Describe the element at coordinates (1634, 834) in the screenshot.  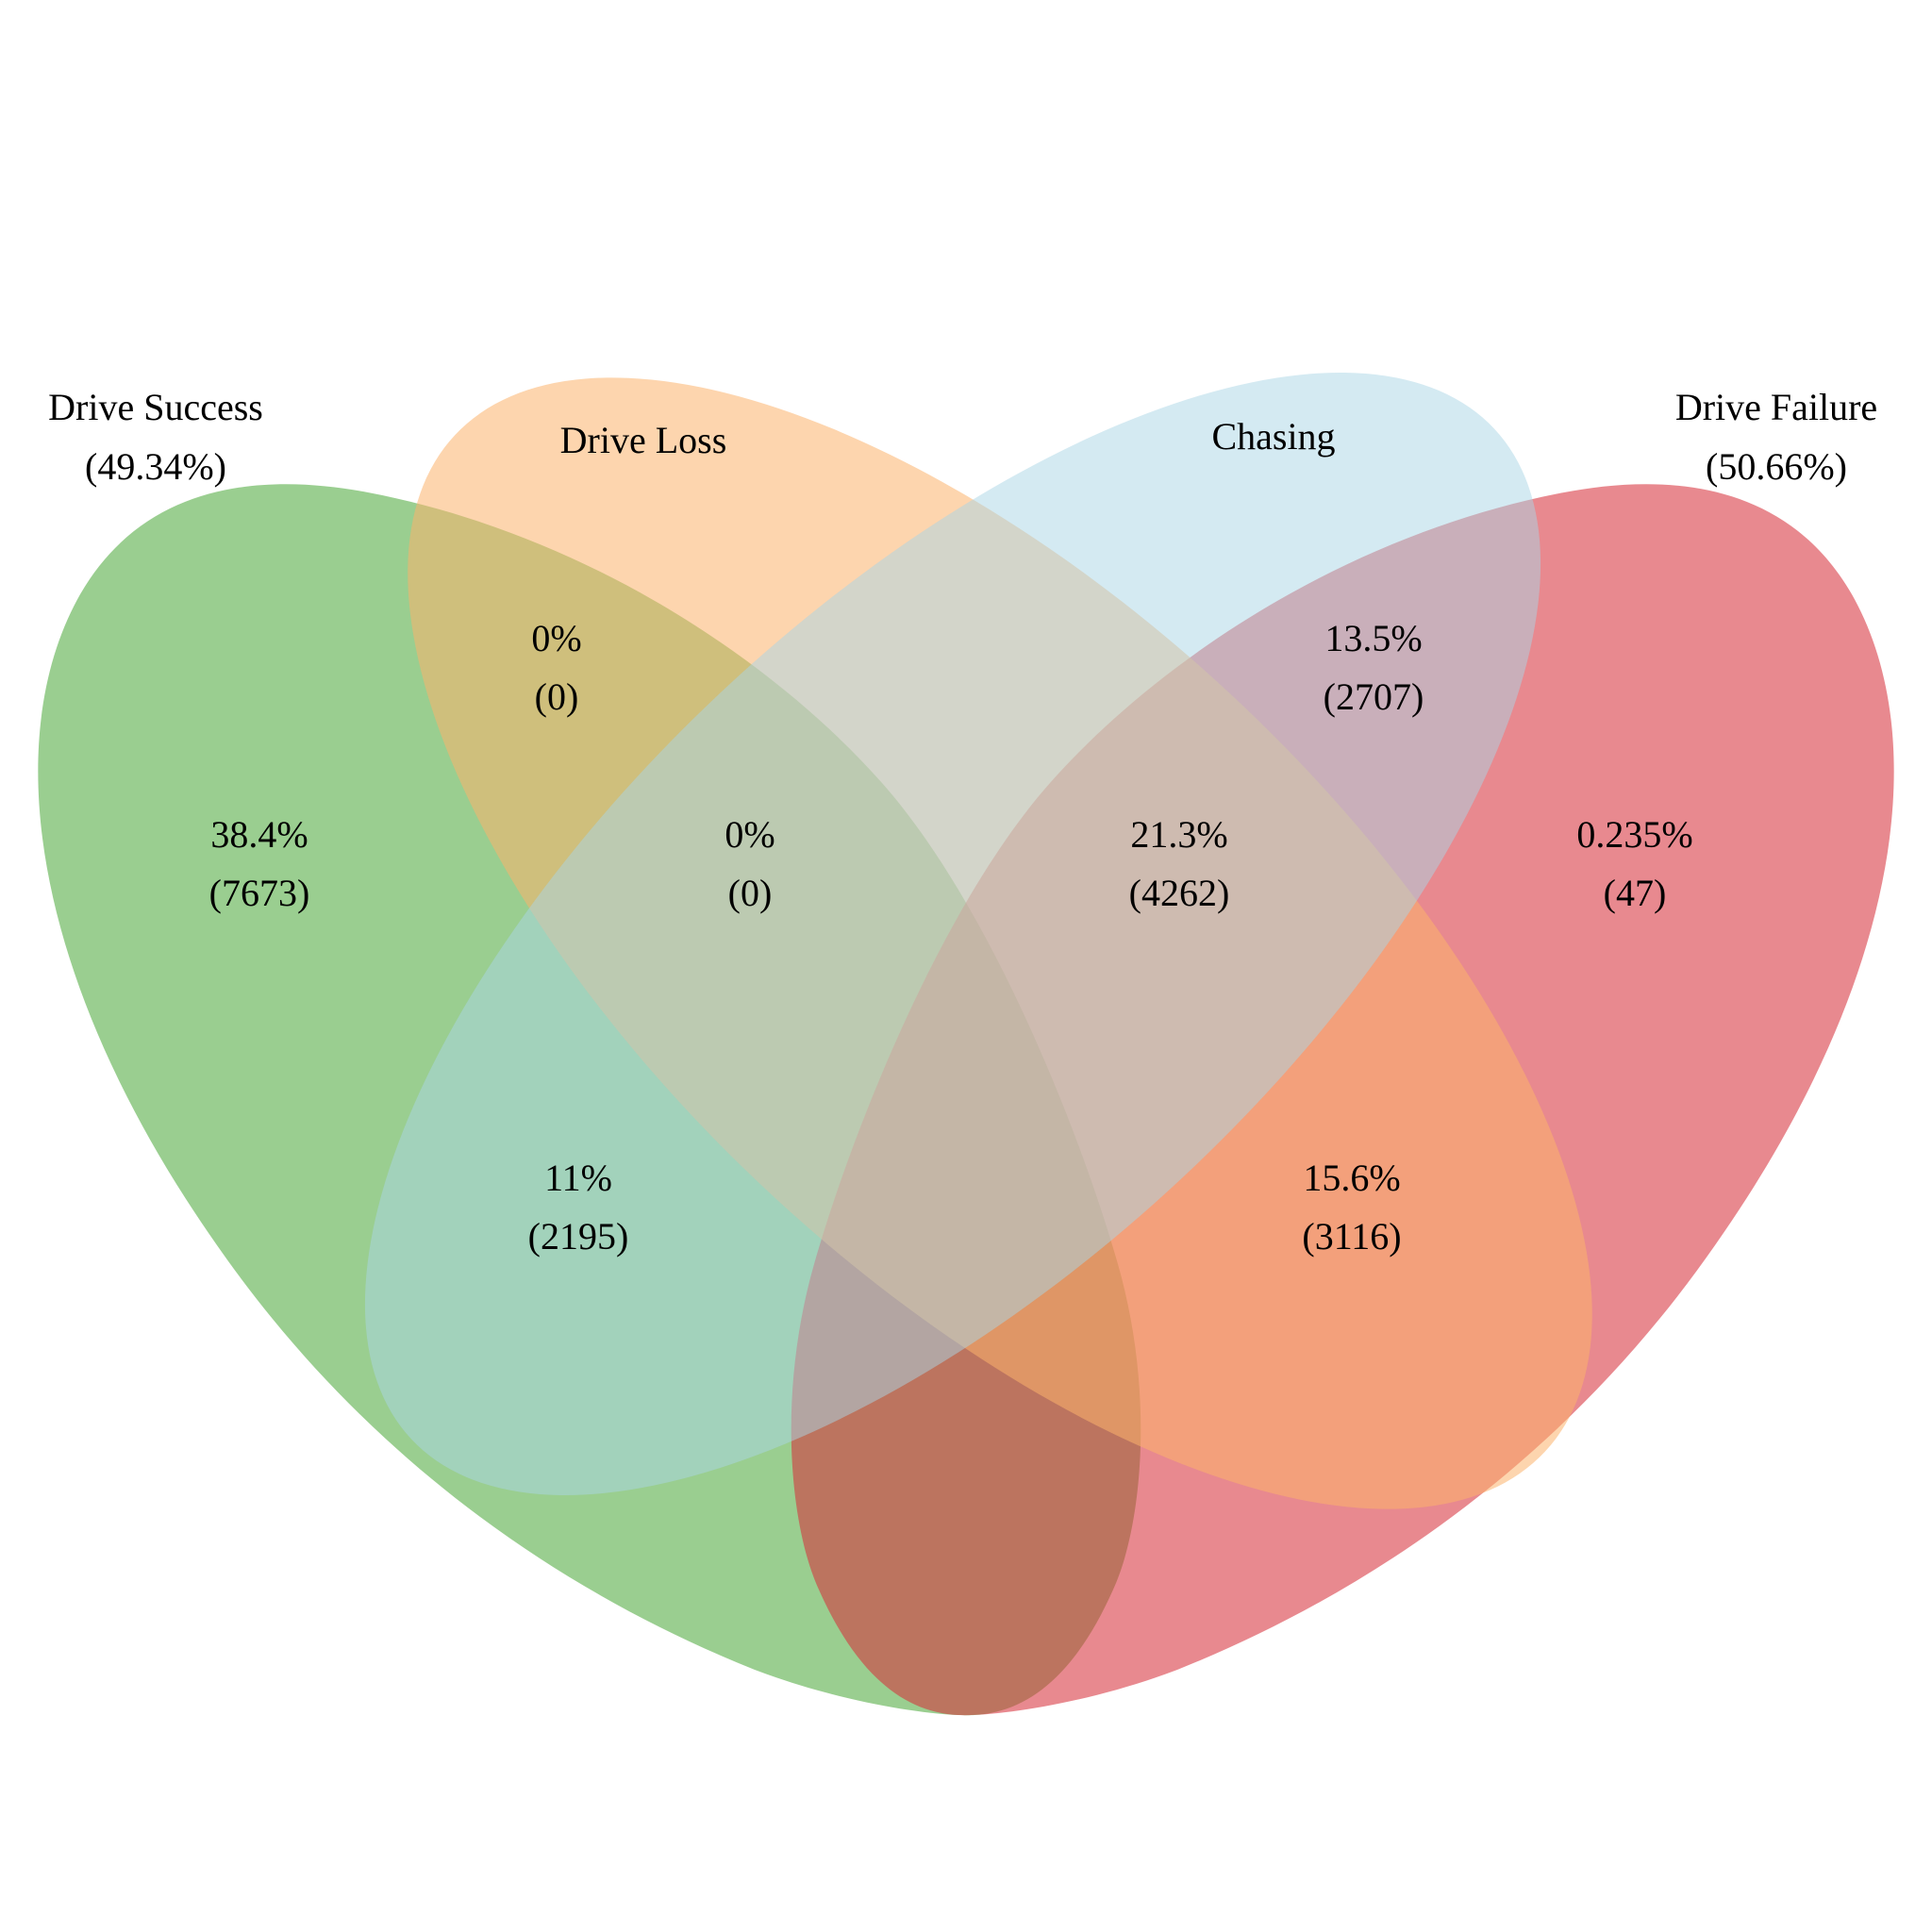
I see `region-percent-failure-only: 0.235%` at that location.